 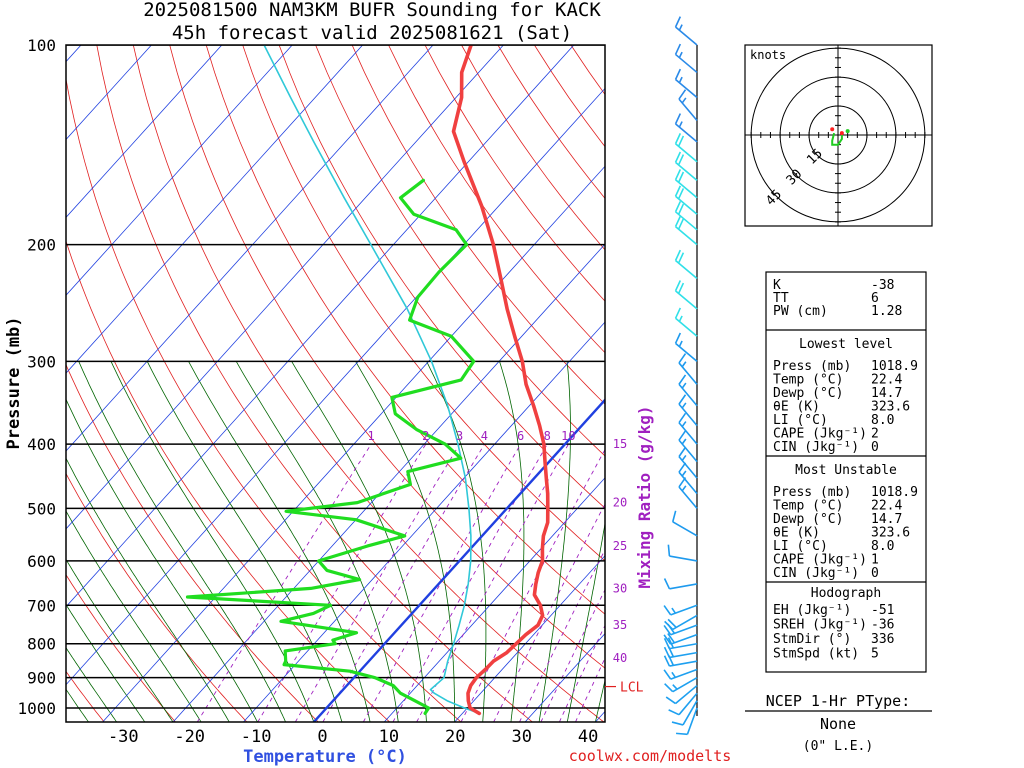 What do you see at coordinates (41, 605) in the screenshot?
I see `y-tick-label: 700` at bounding box center [41, 605].